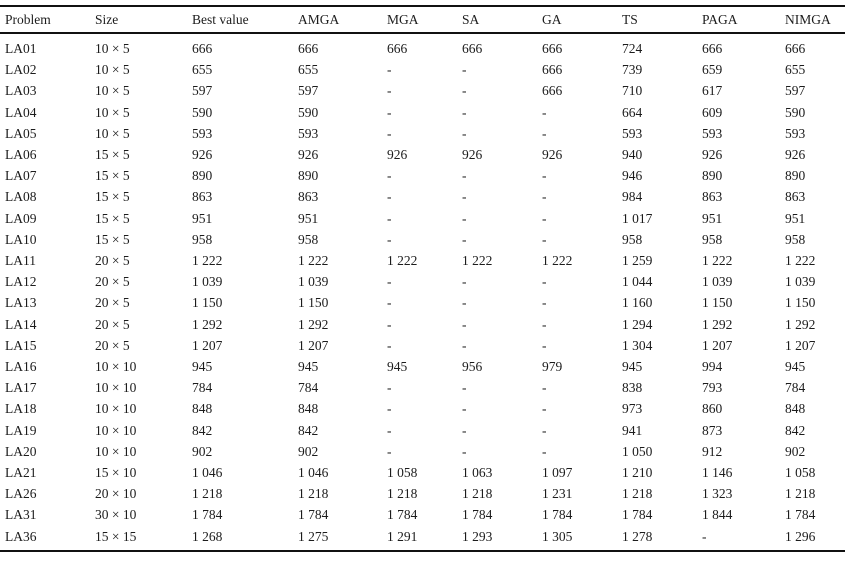  Describe the element at coordinates (632, 197) in the screenshot. I see `value-cell: 984` at that location.